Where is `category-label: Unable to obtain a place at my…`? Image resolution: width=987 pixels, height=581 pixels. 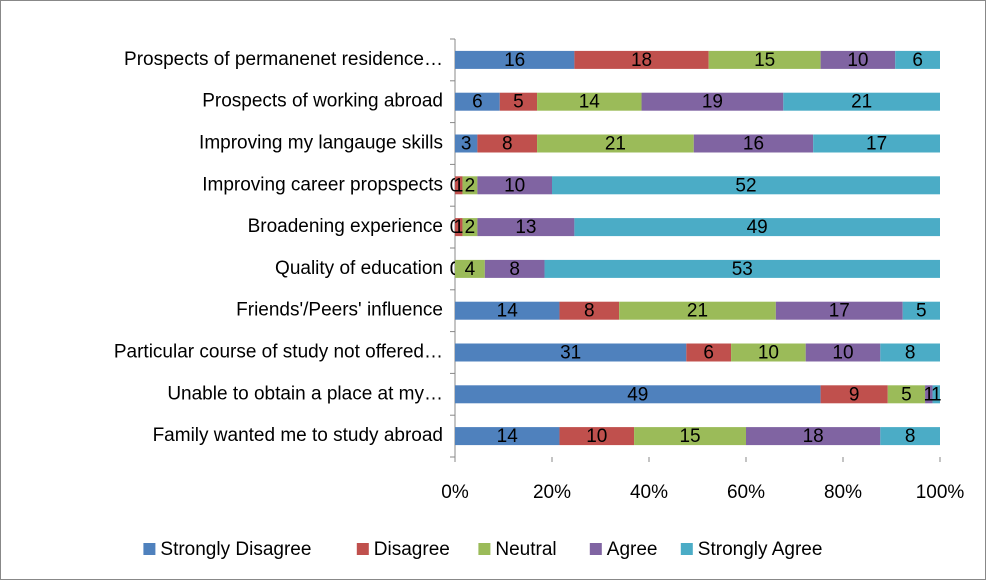
category-label: Unable to obtain a place at my… is located at coordinates (305, 393).